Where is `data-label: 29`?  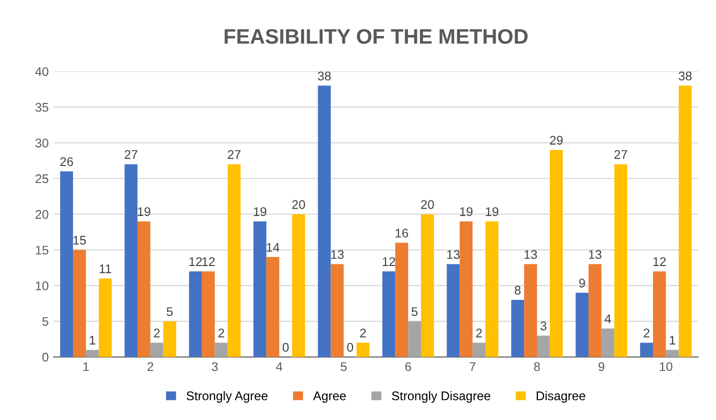 data-label: 29 is located at coordinates (556, 140).